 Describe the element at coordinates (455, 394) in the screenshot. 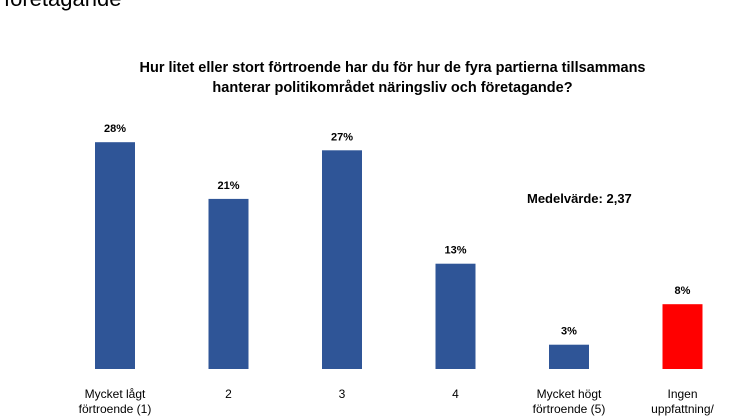

I see `category-label: 4` at that location.